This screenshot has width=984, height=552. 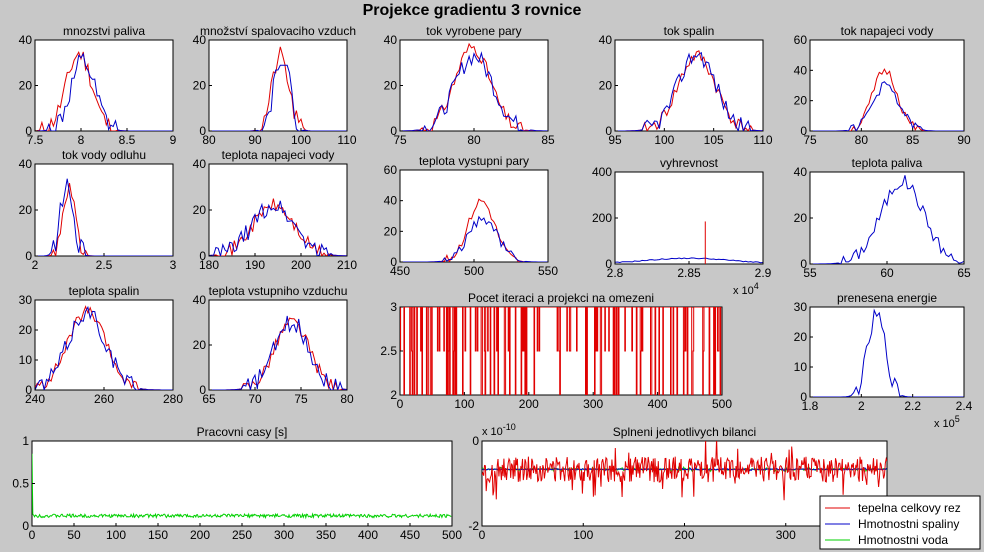 I want to click on x-exponent: x 105, so click(x=947, y=422).